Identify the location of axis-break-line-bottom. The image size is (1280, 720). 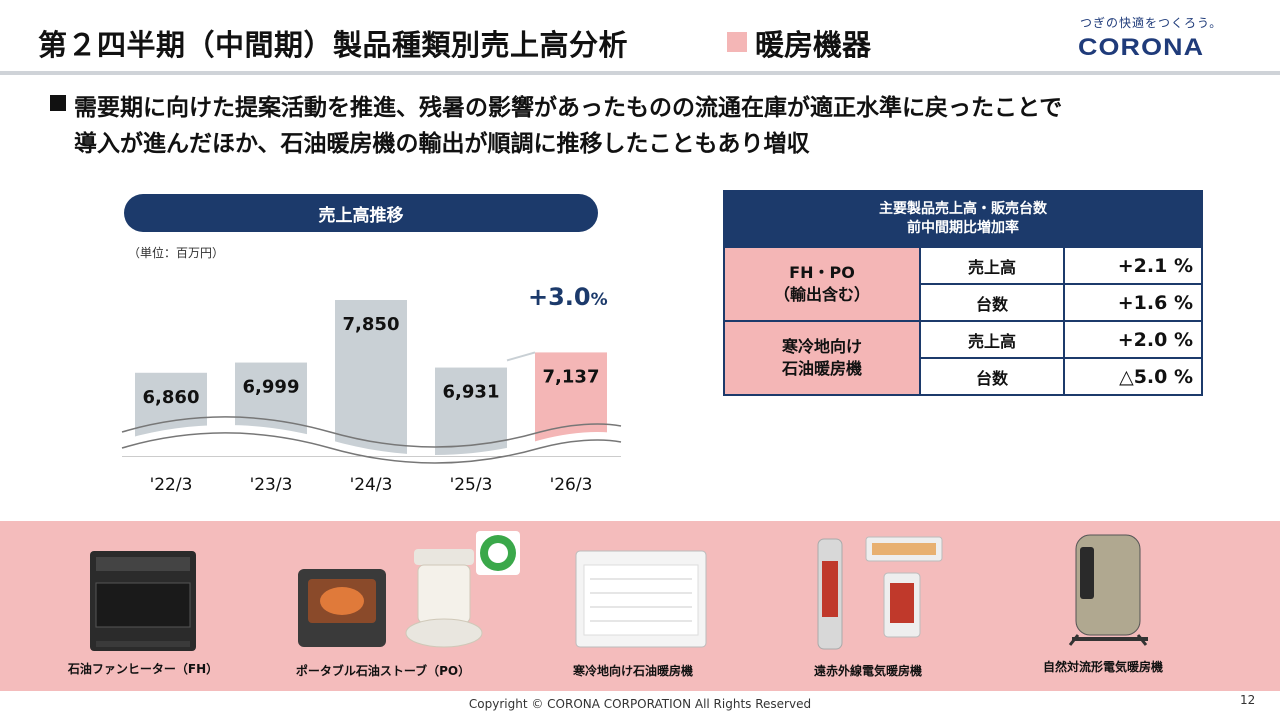
(371, 448).